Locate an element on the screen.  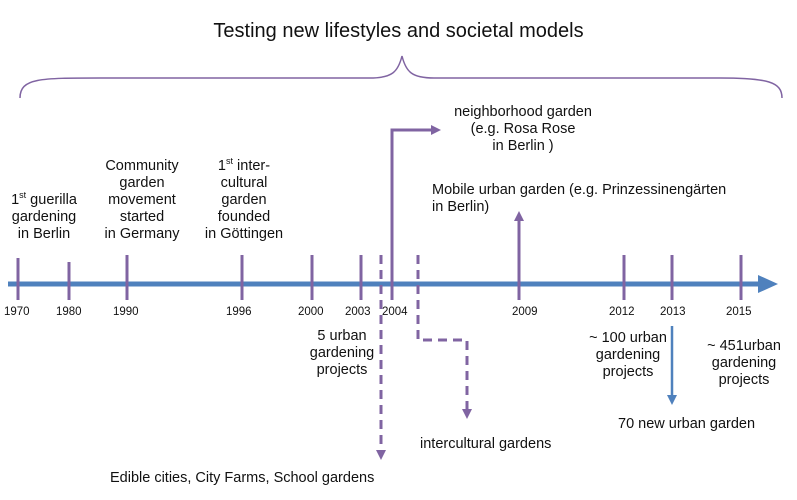
year-label-1996: 1996 is located at coordinates (239, 312).